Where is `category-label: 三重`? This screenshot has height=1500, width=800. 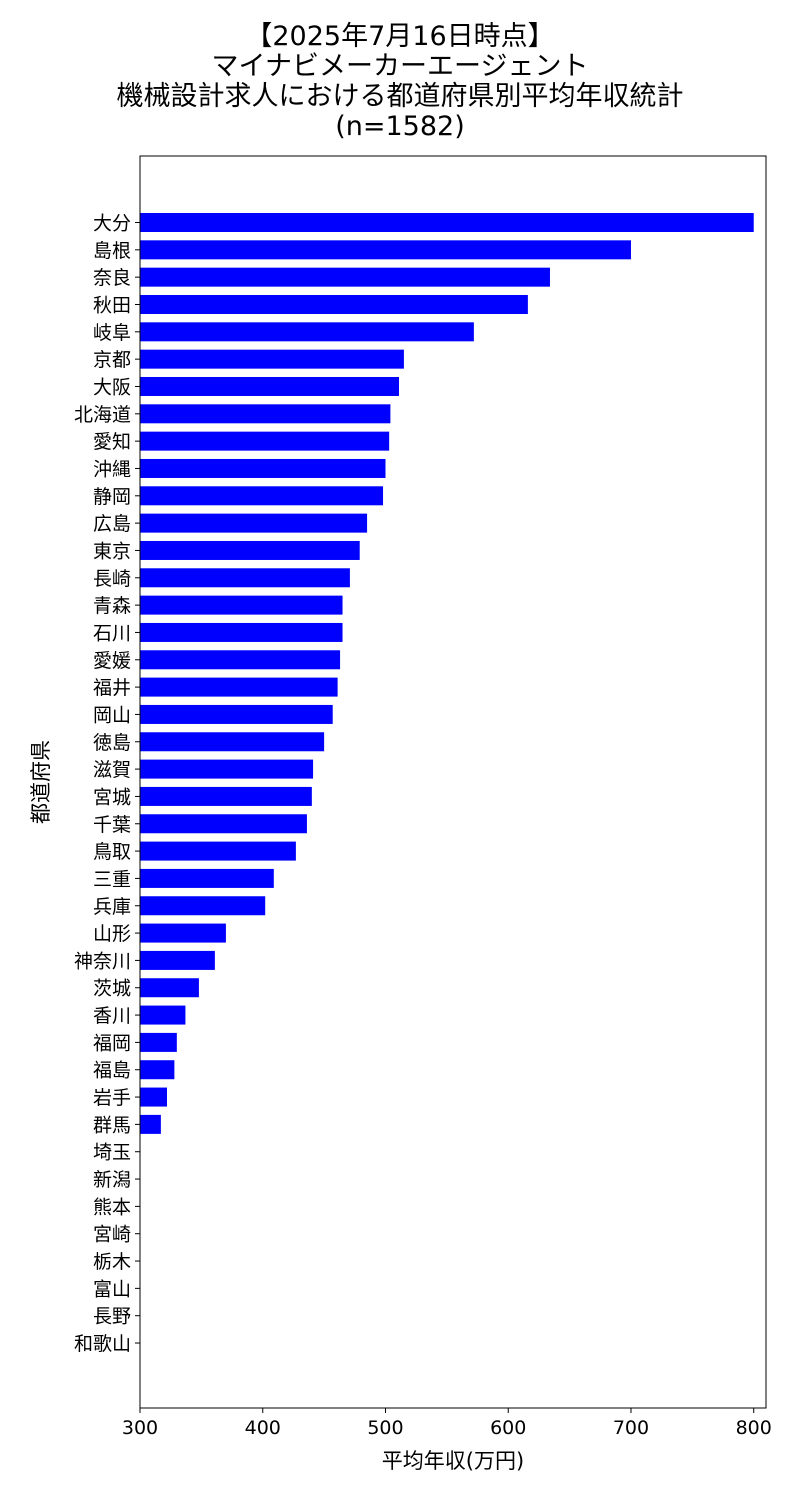 category-label: 三重 is located at coordinates (112, 879).